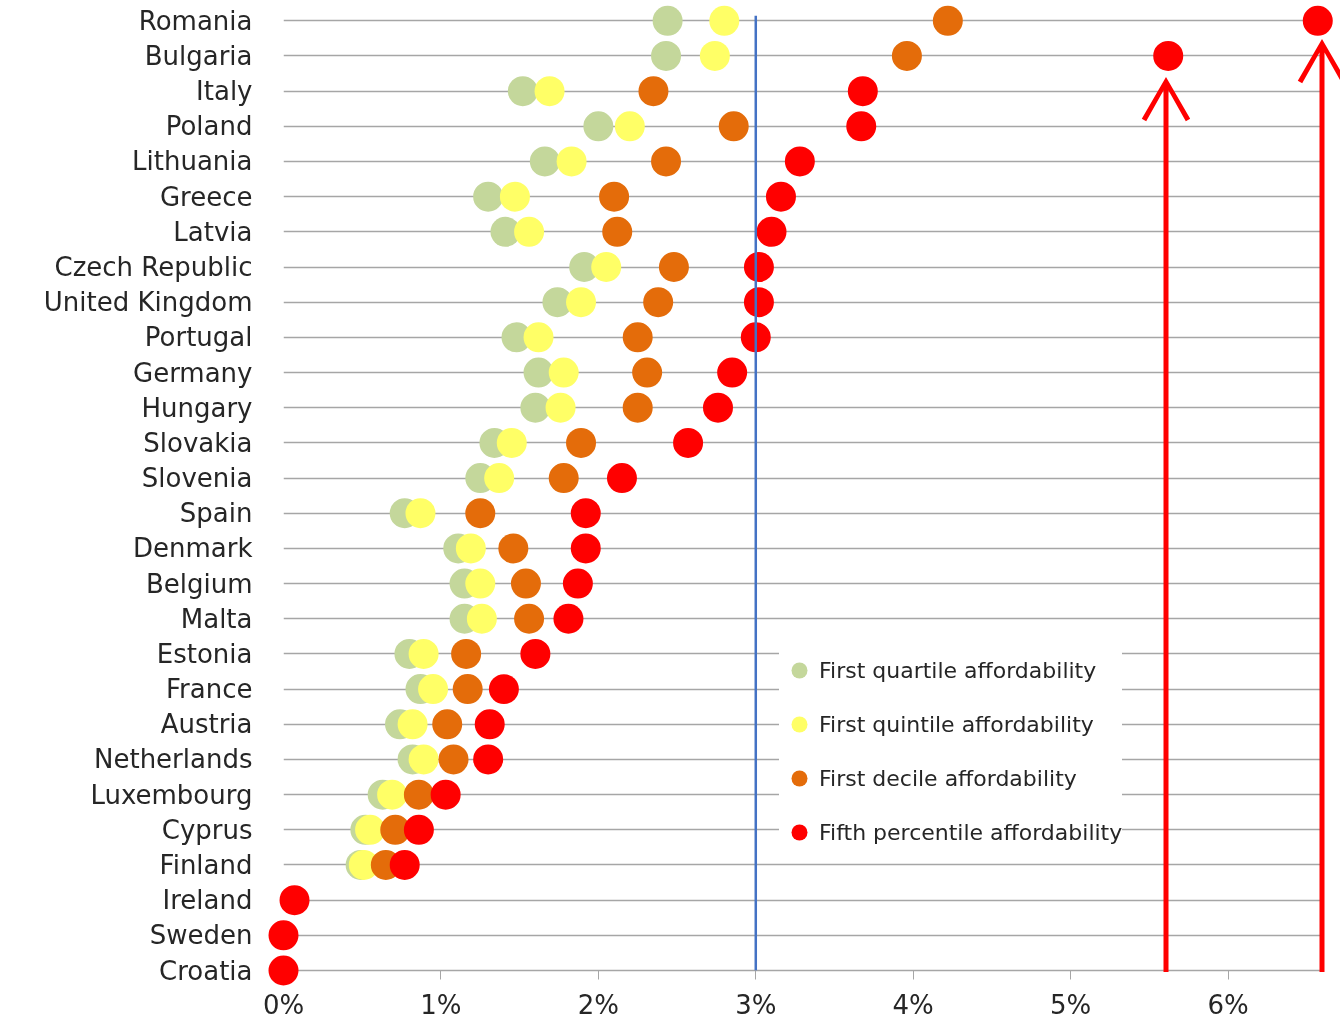 The height and width of the screenshot is (1023, 1340). Describe the element at coordinates (173, 759) in the screenshot. I see `y-tick-label: Netherlands` at that location.